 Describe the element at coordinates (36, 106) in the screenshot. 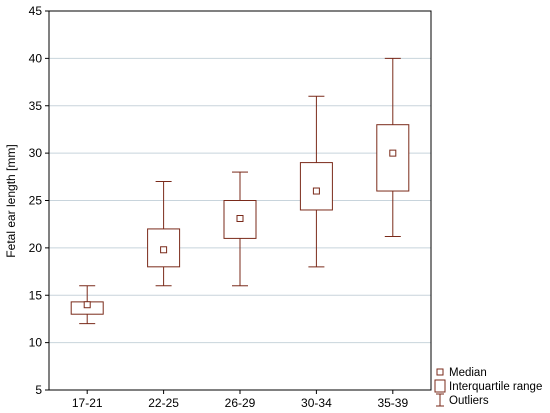

I see `y-tick-label: 35` at that location.